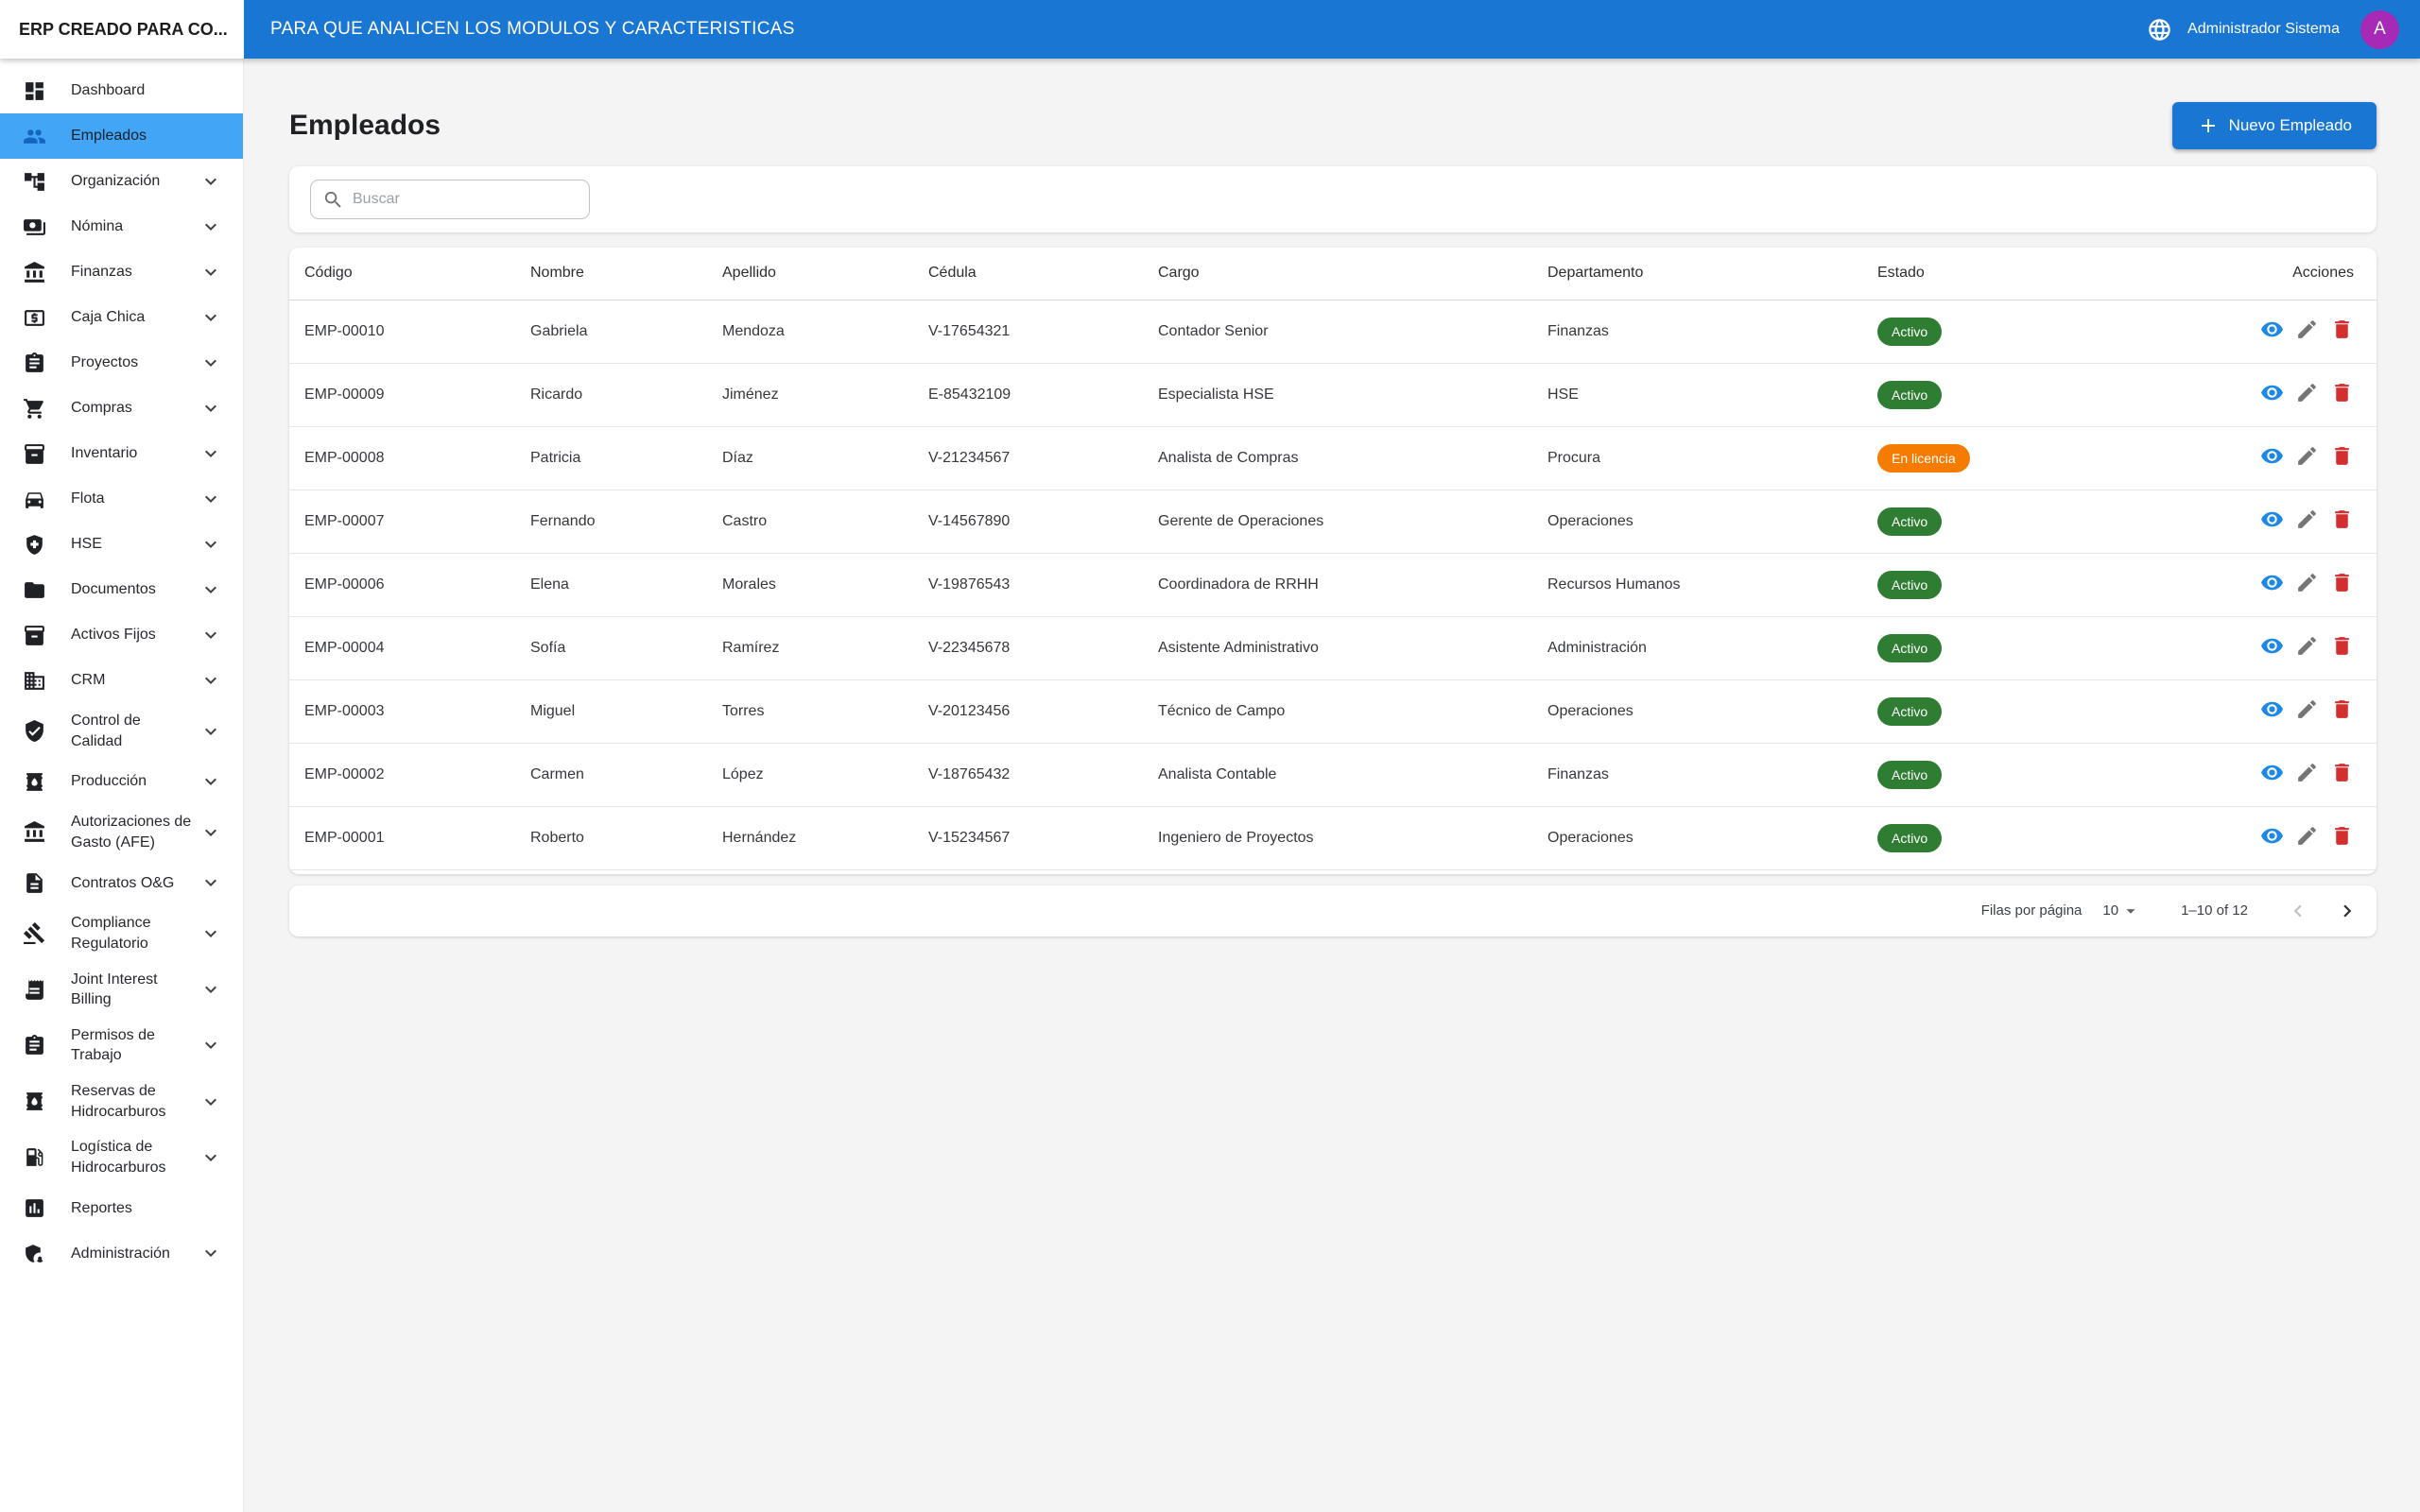  I want to click on previous-page-button, so click(2298, 911).